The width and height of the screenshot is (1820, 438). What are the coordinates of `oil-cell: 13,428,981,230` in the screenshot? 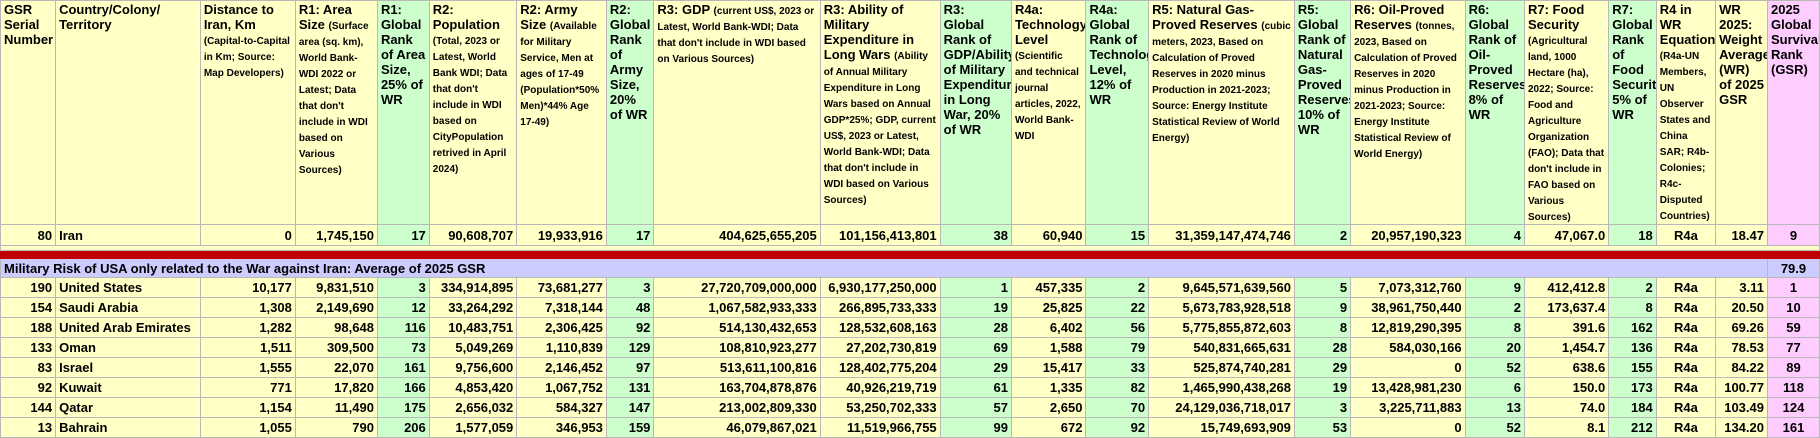 It's located at (1408, 387).